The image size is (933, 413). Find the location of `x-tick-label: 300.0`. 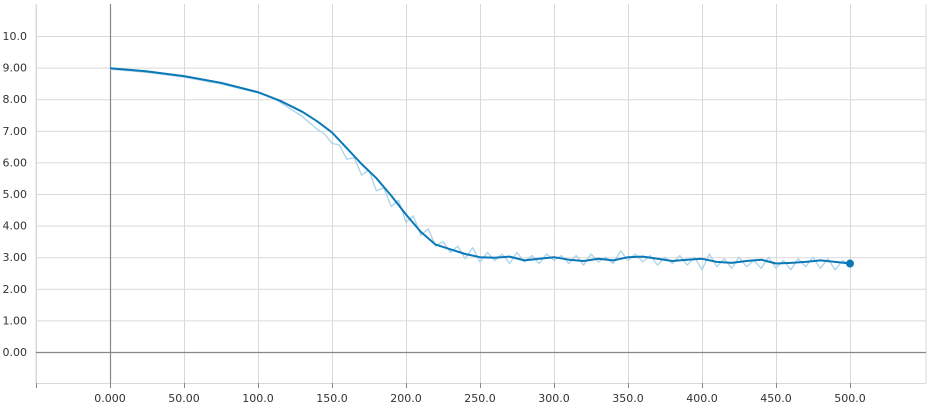

x-tick-label: 300.0 is located at coordinates (554, 398).